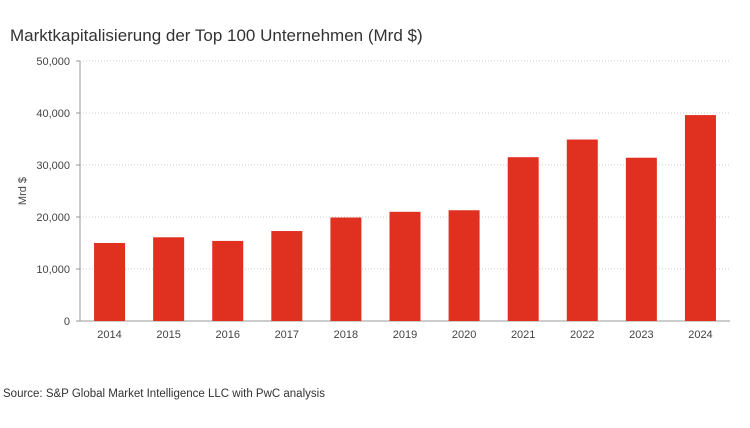 This screenshot has height=428, width=750. Describe the element at coordinates (700, 335) in the screenshot. I see `x-tick-label: 2024` at that location.